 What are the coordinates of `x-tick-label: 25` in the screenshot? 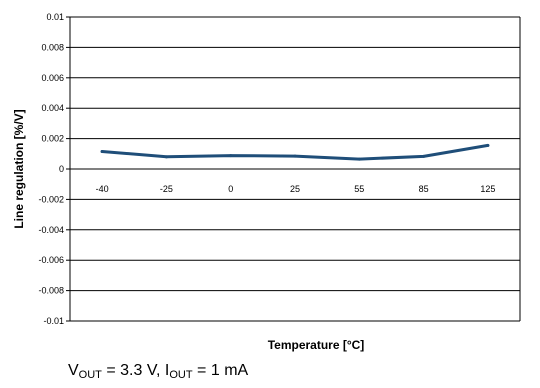 It's located at (295, 189).